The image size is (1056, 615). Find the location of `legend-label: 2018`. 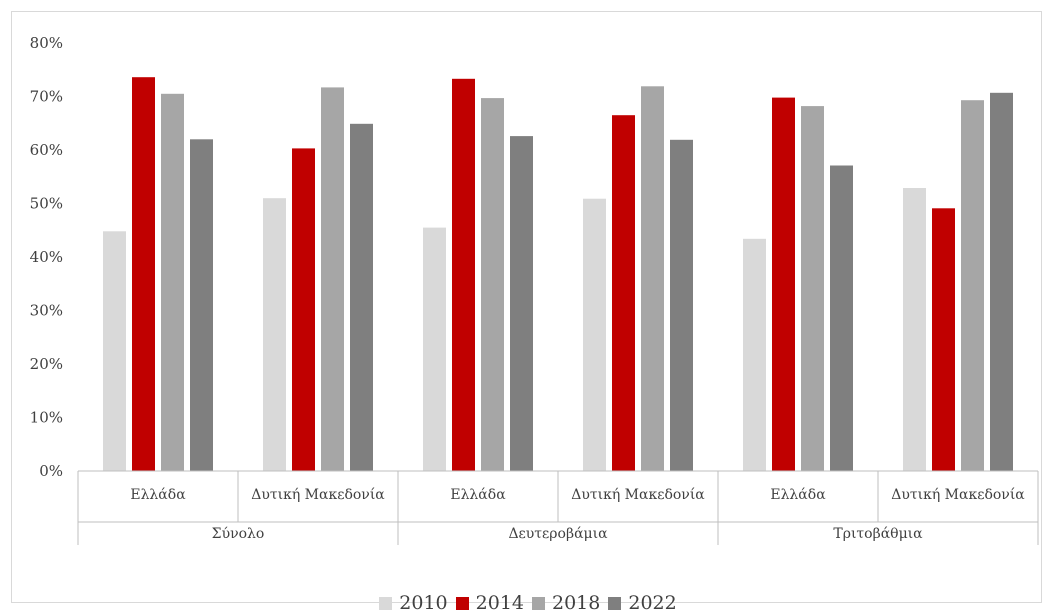

legend-label: 2018 is located at coordinates (576, 603).